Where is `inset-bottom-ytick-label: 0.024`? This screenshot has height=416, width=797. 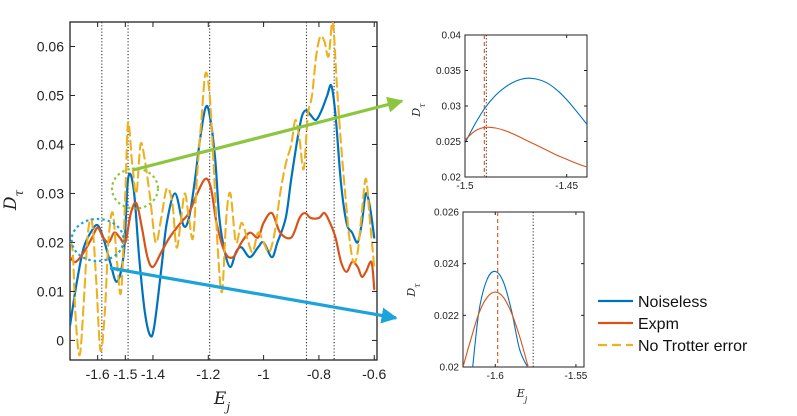
inset-bottom-ytick-label: 0.024 is located at coordinates (446, 264).